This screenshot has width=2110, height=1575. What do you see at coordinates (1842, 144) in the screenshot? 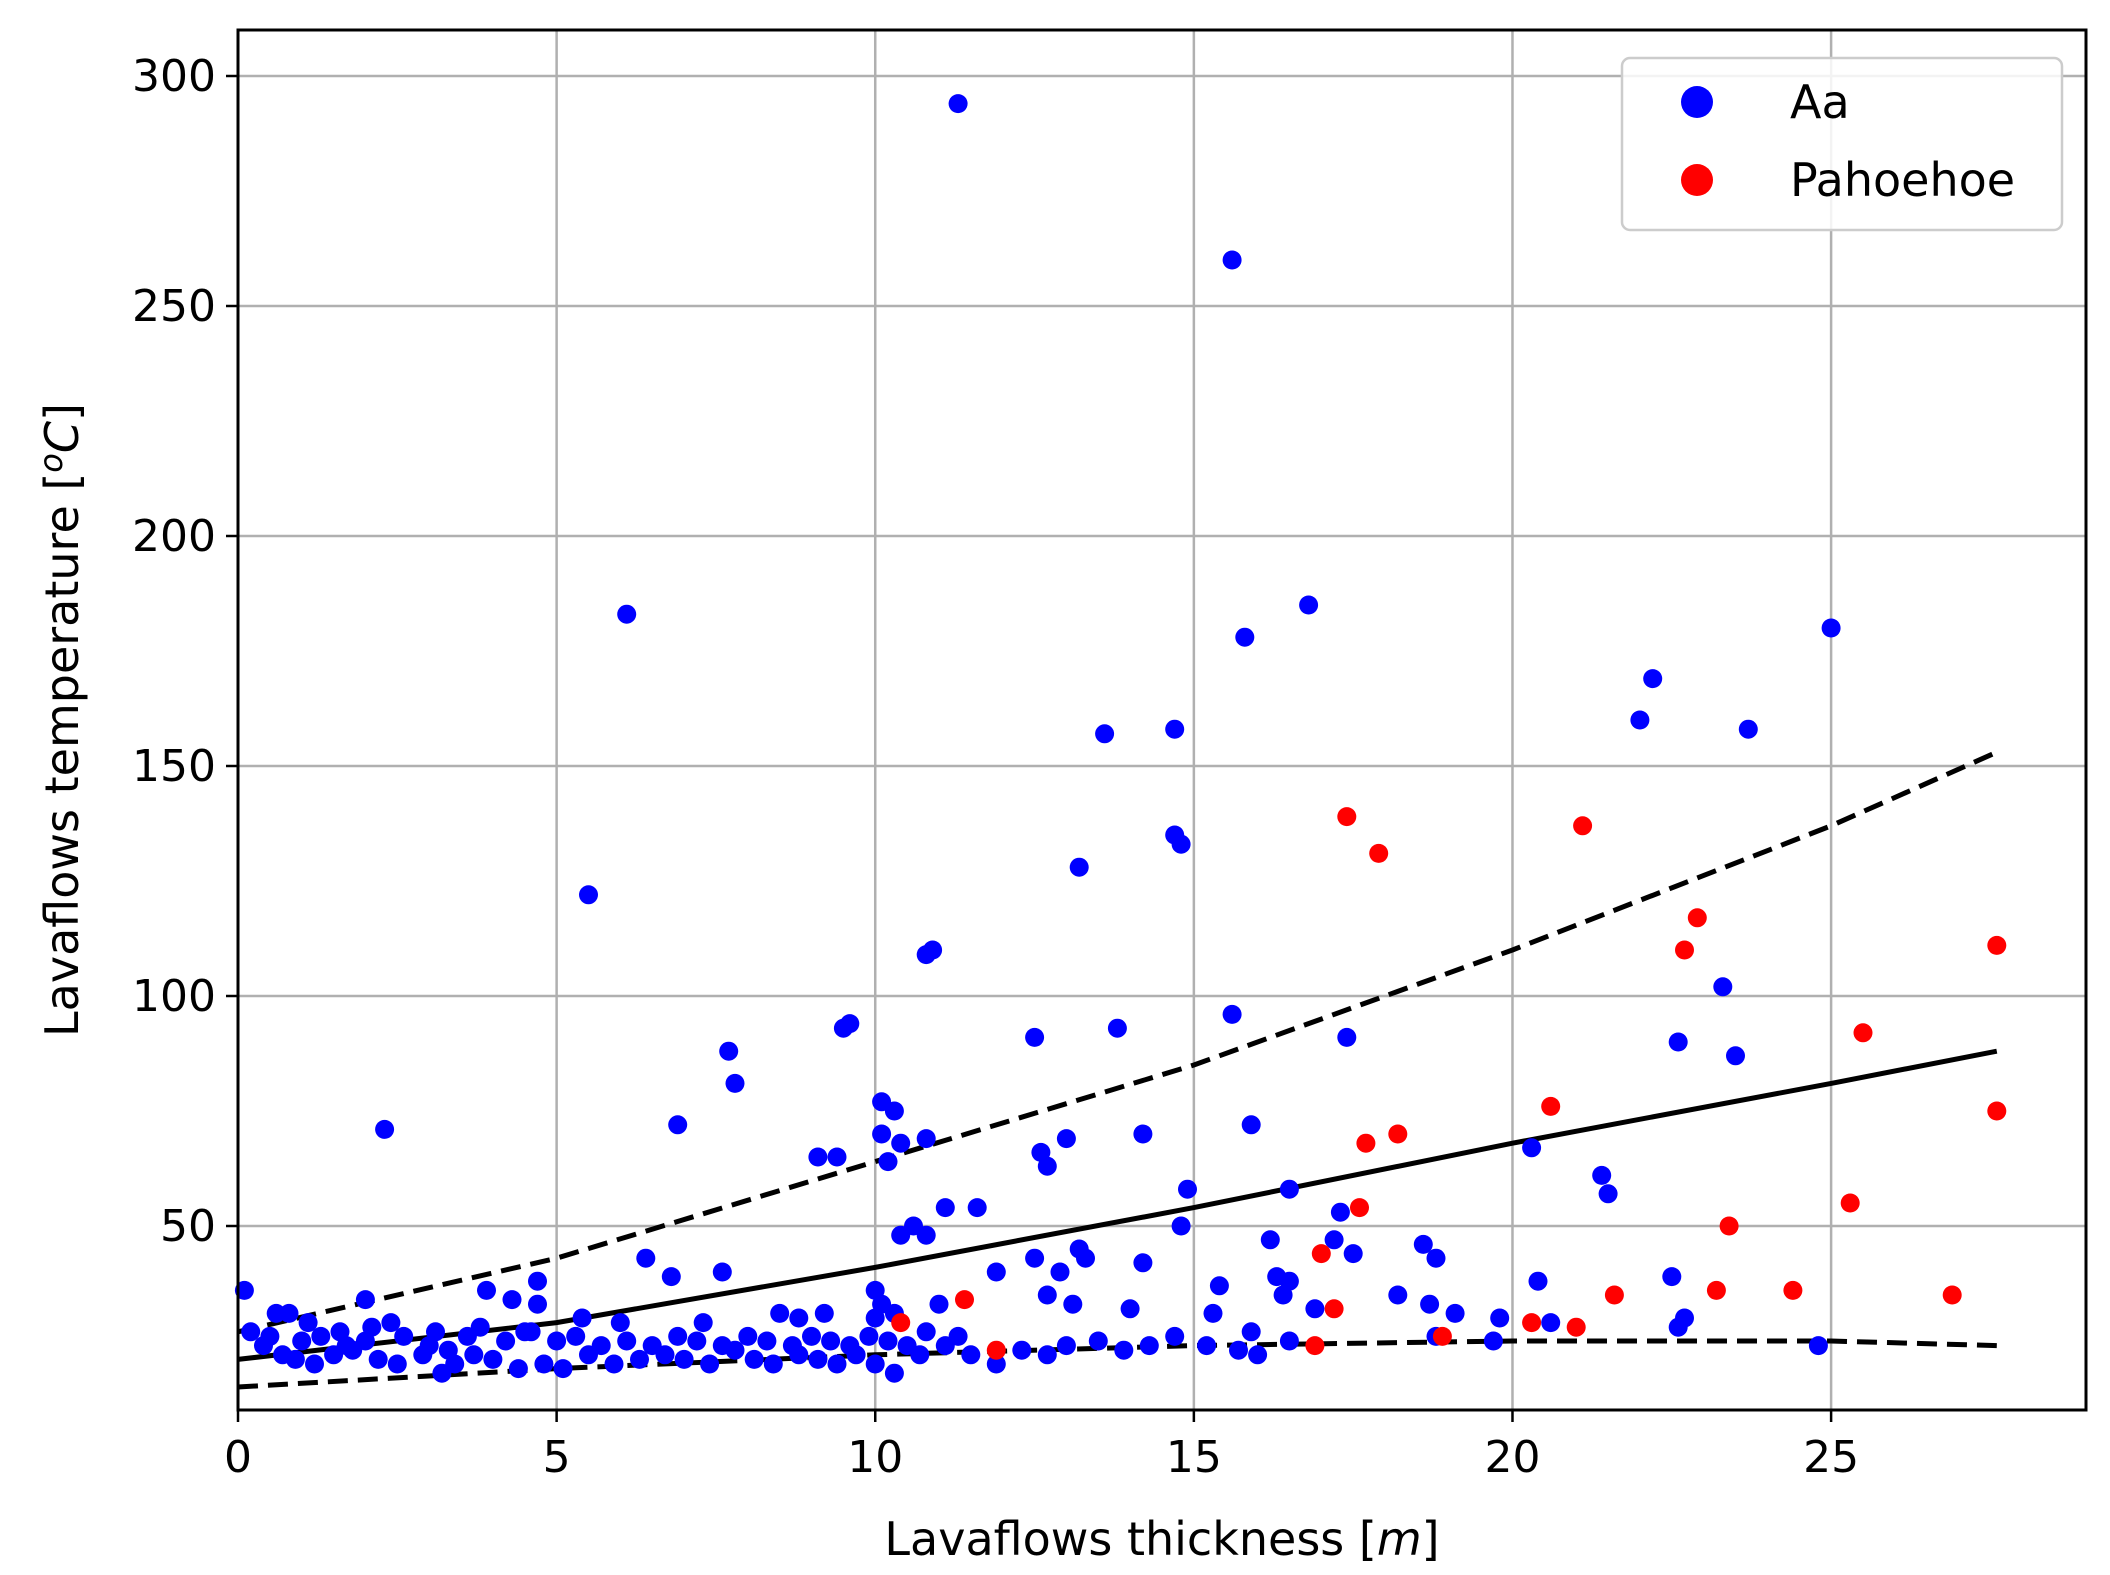
I see `legend-box` at bounding box center [1842, 144].